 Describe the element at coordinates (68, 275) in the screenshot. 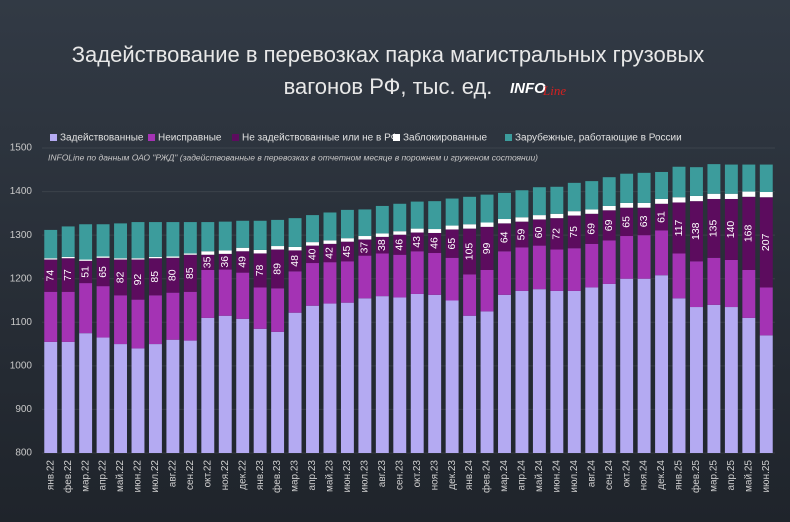

I see `value-label: 77` at that location.